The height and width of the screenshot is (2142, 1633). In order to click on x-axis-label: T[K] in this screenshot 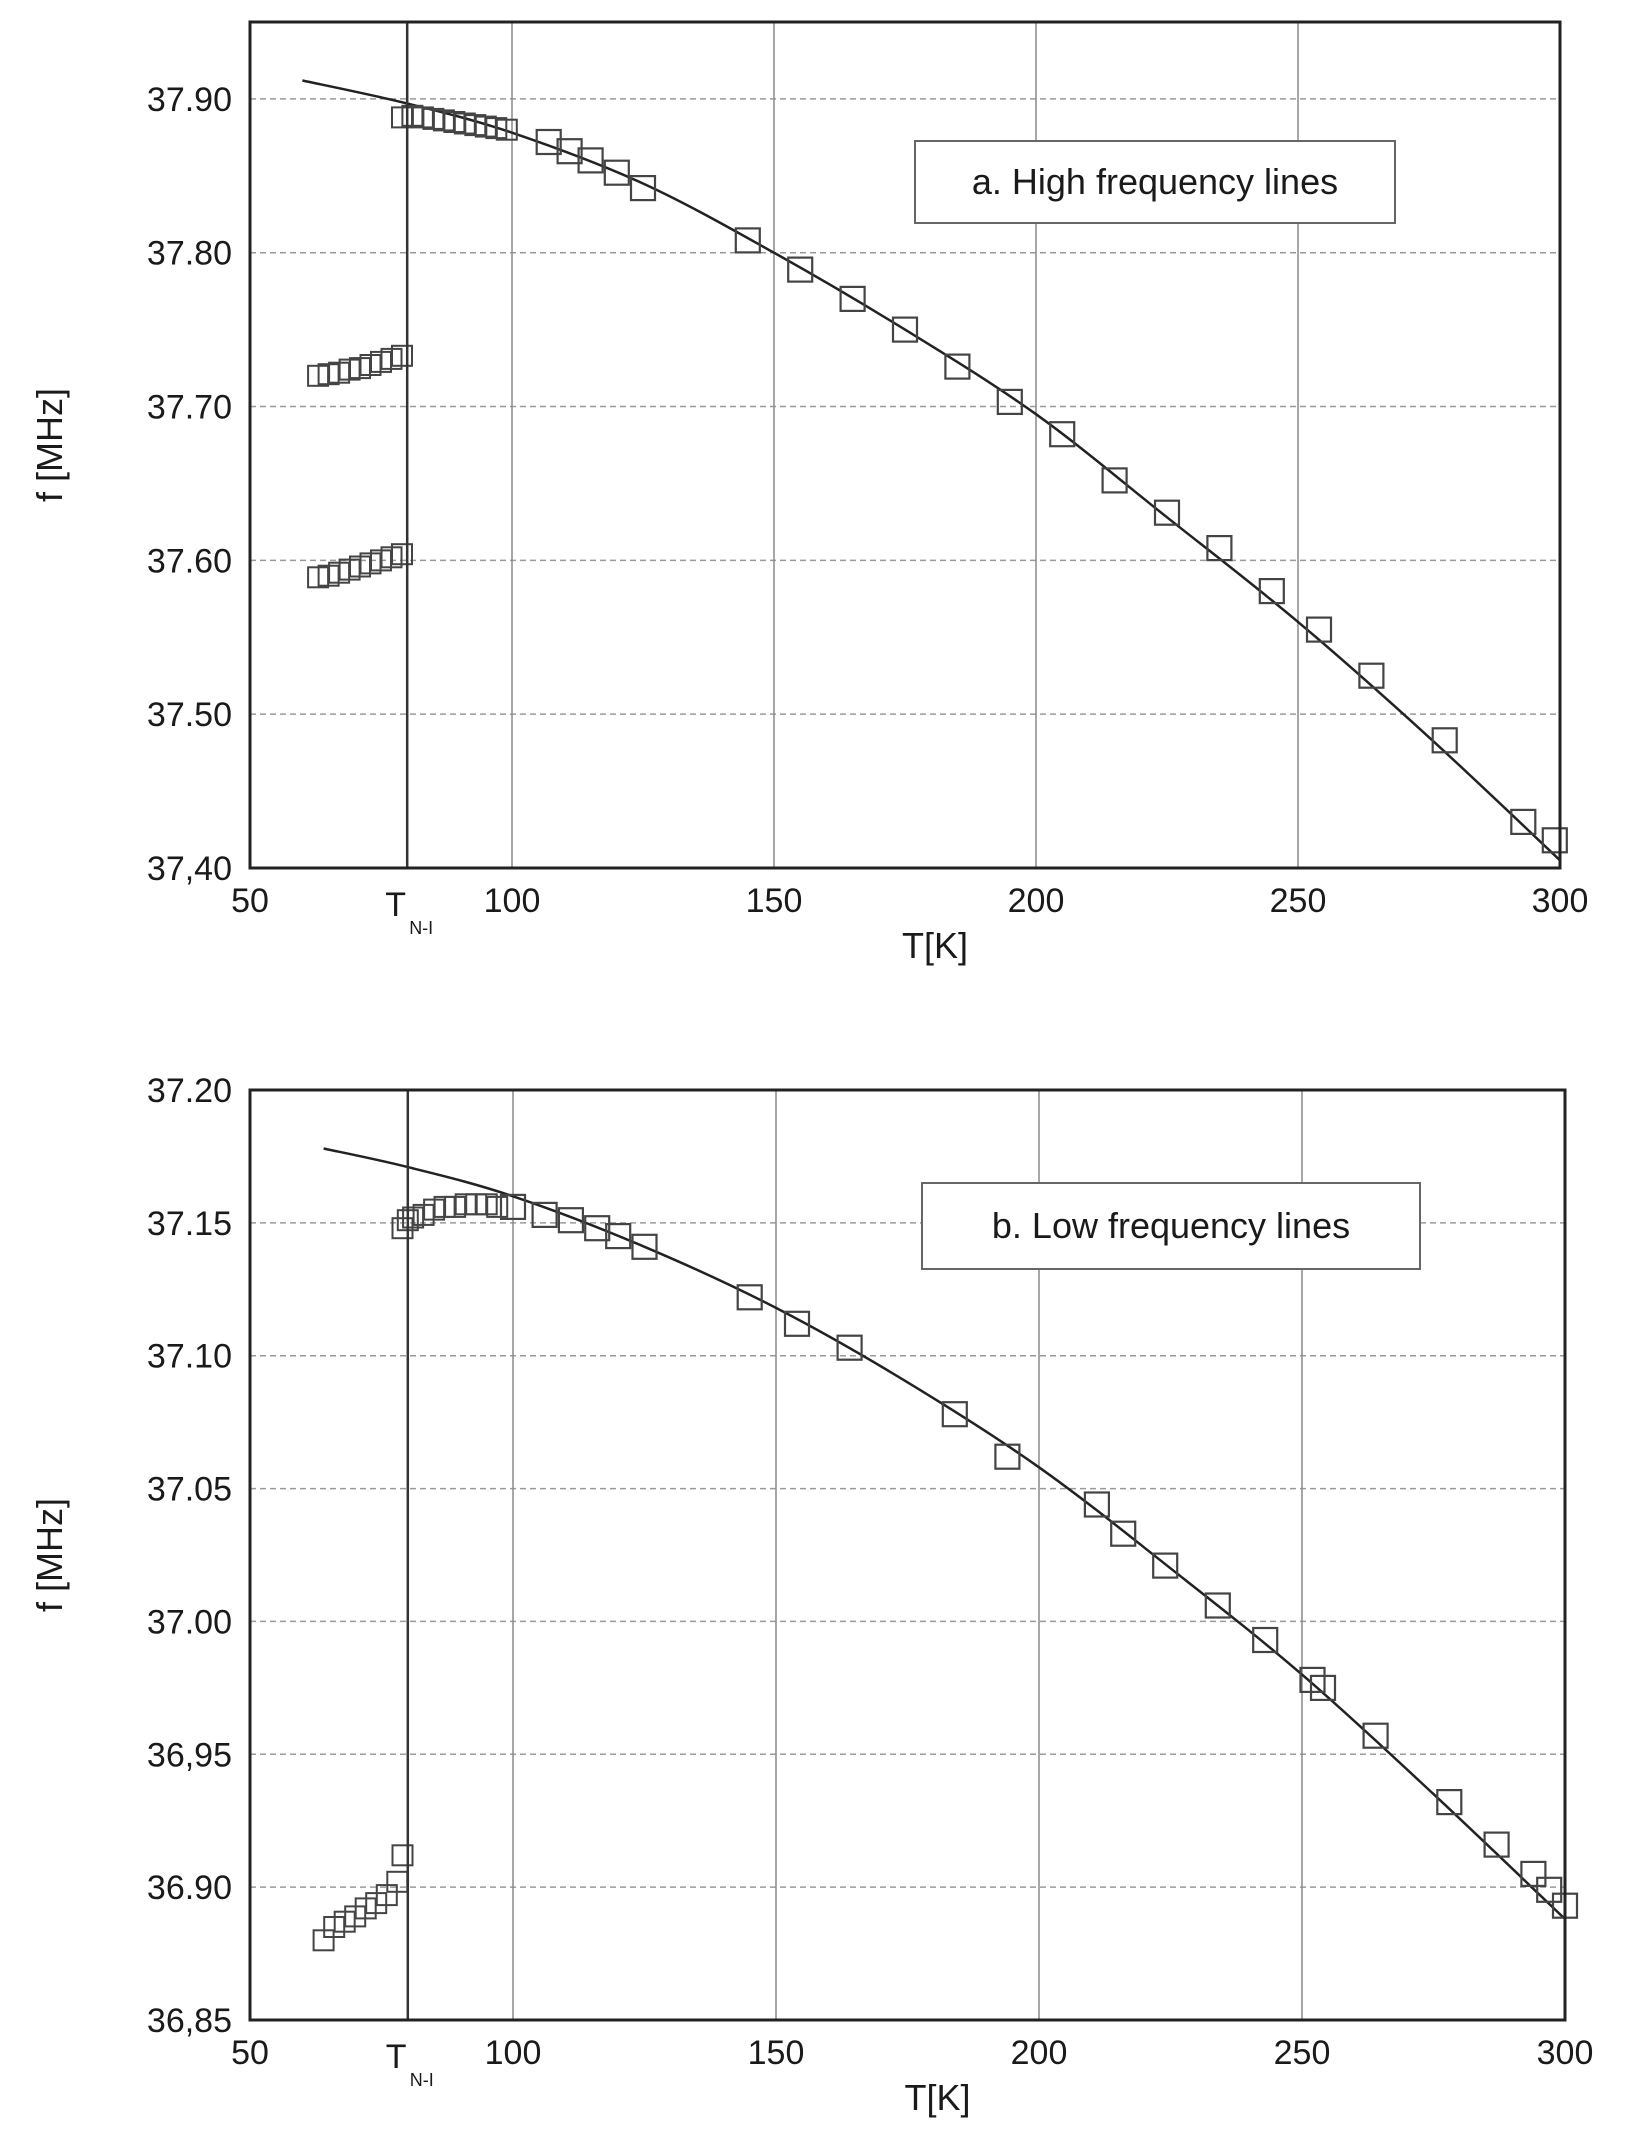, I will do `click(935, 945)`.